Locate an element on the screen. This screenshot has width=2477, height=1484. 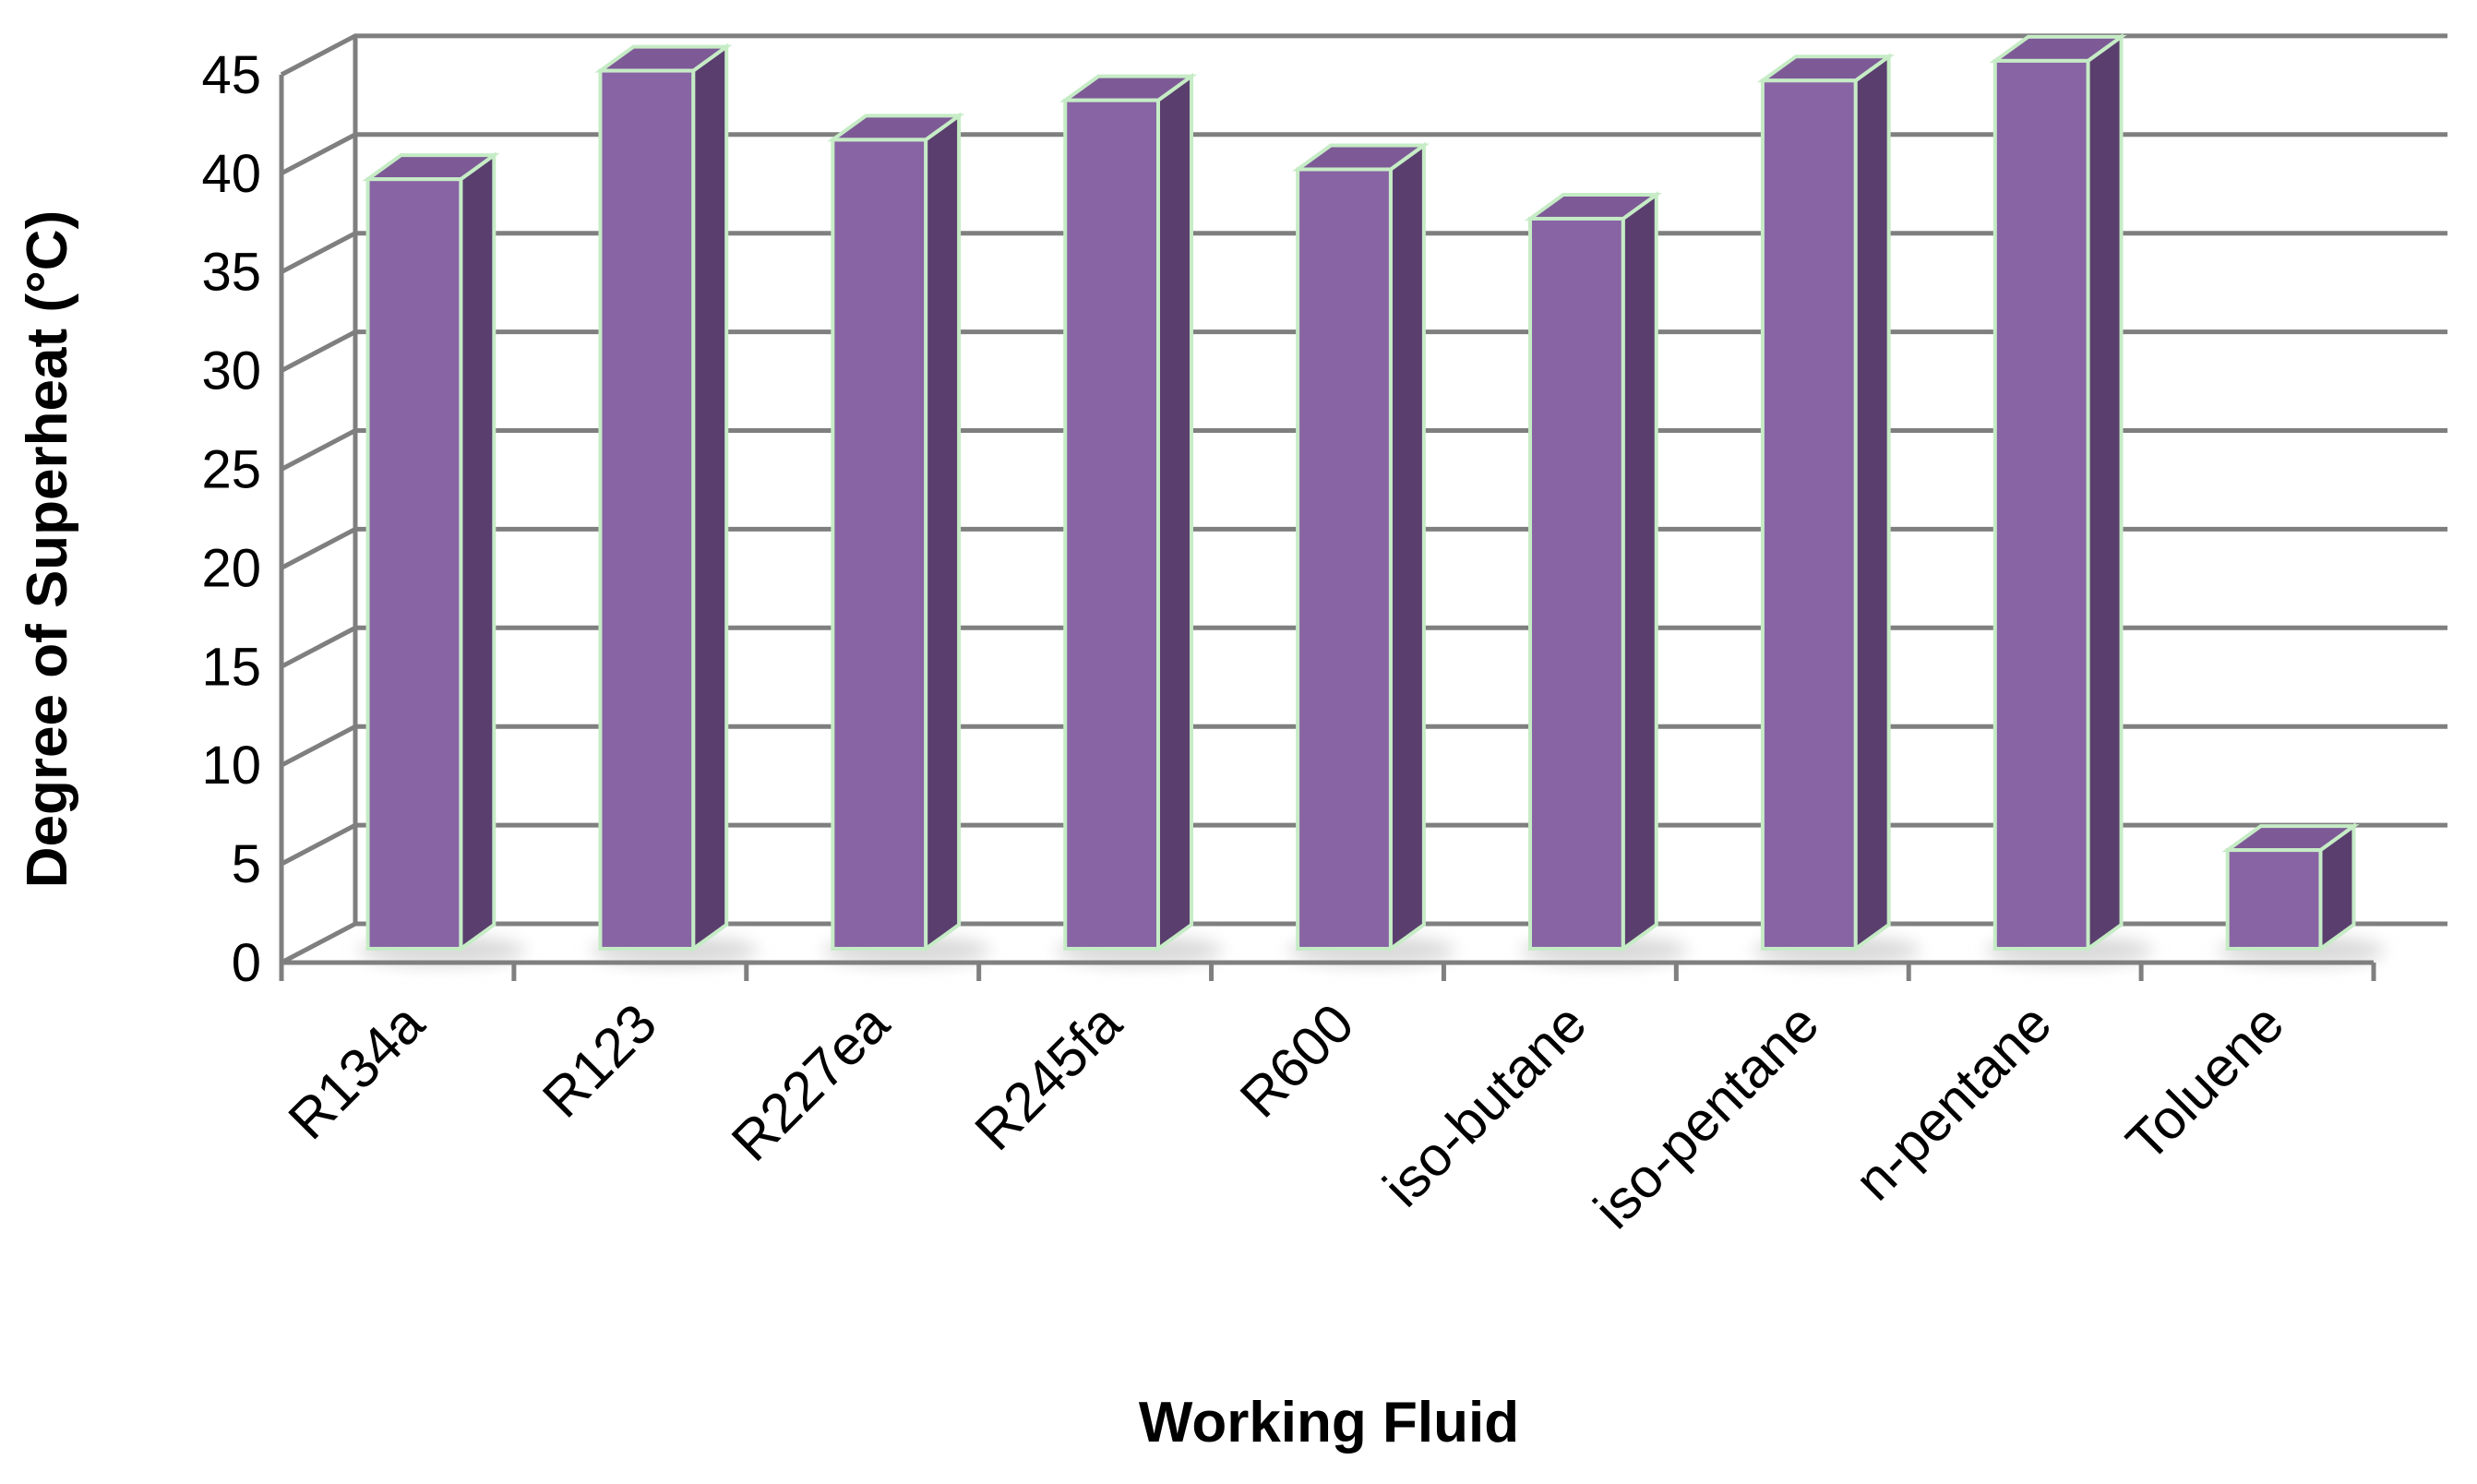
x-axis-title: Working Fluid is located at coordinates (1329, 1422).